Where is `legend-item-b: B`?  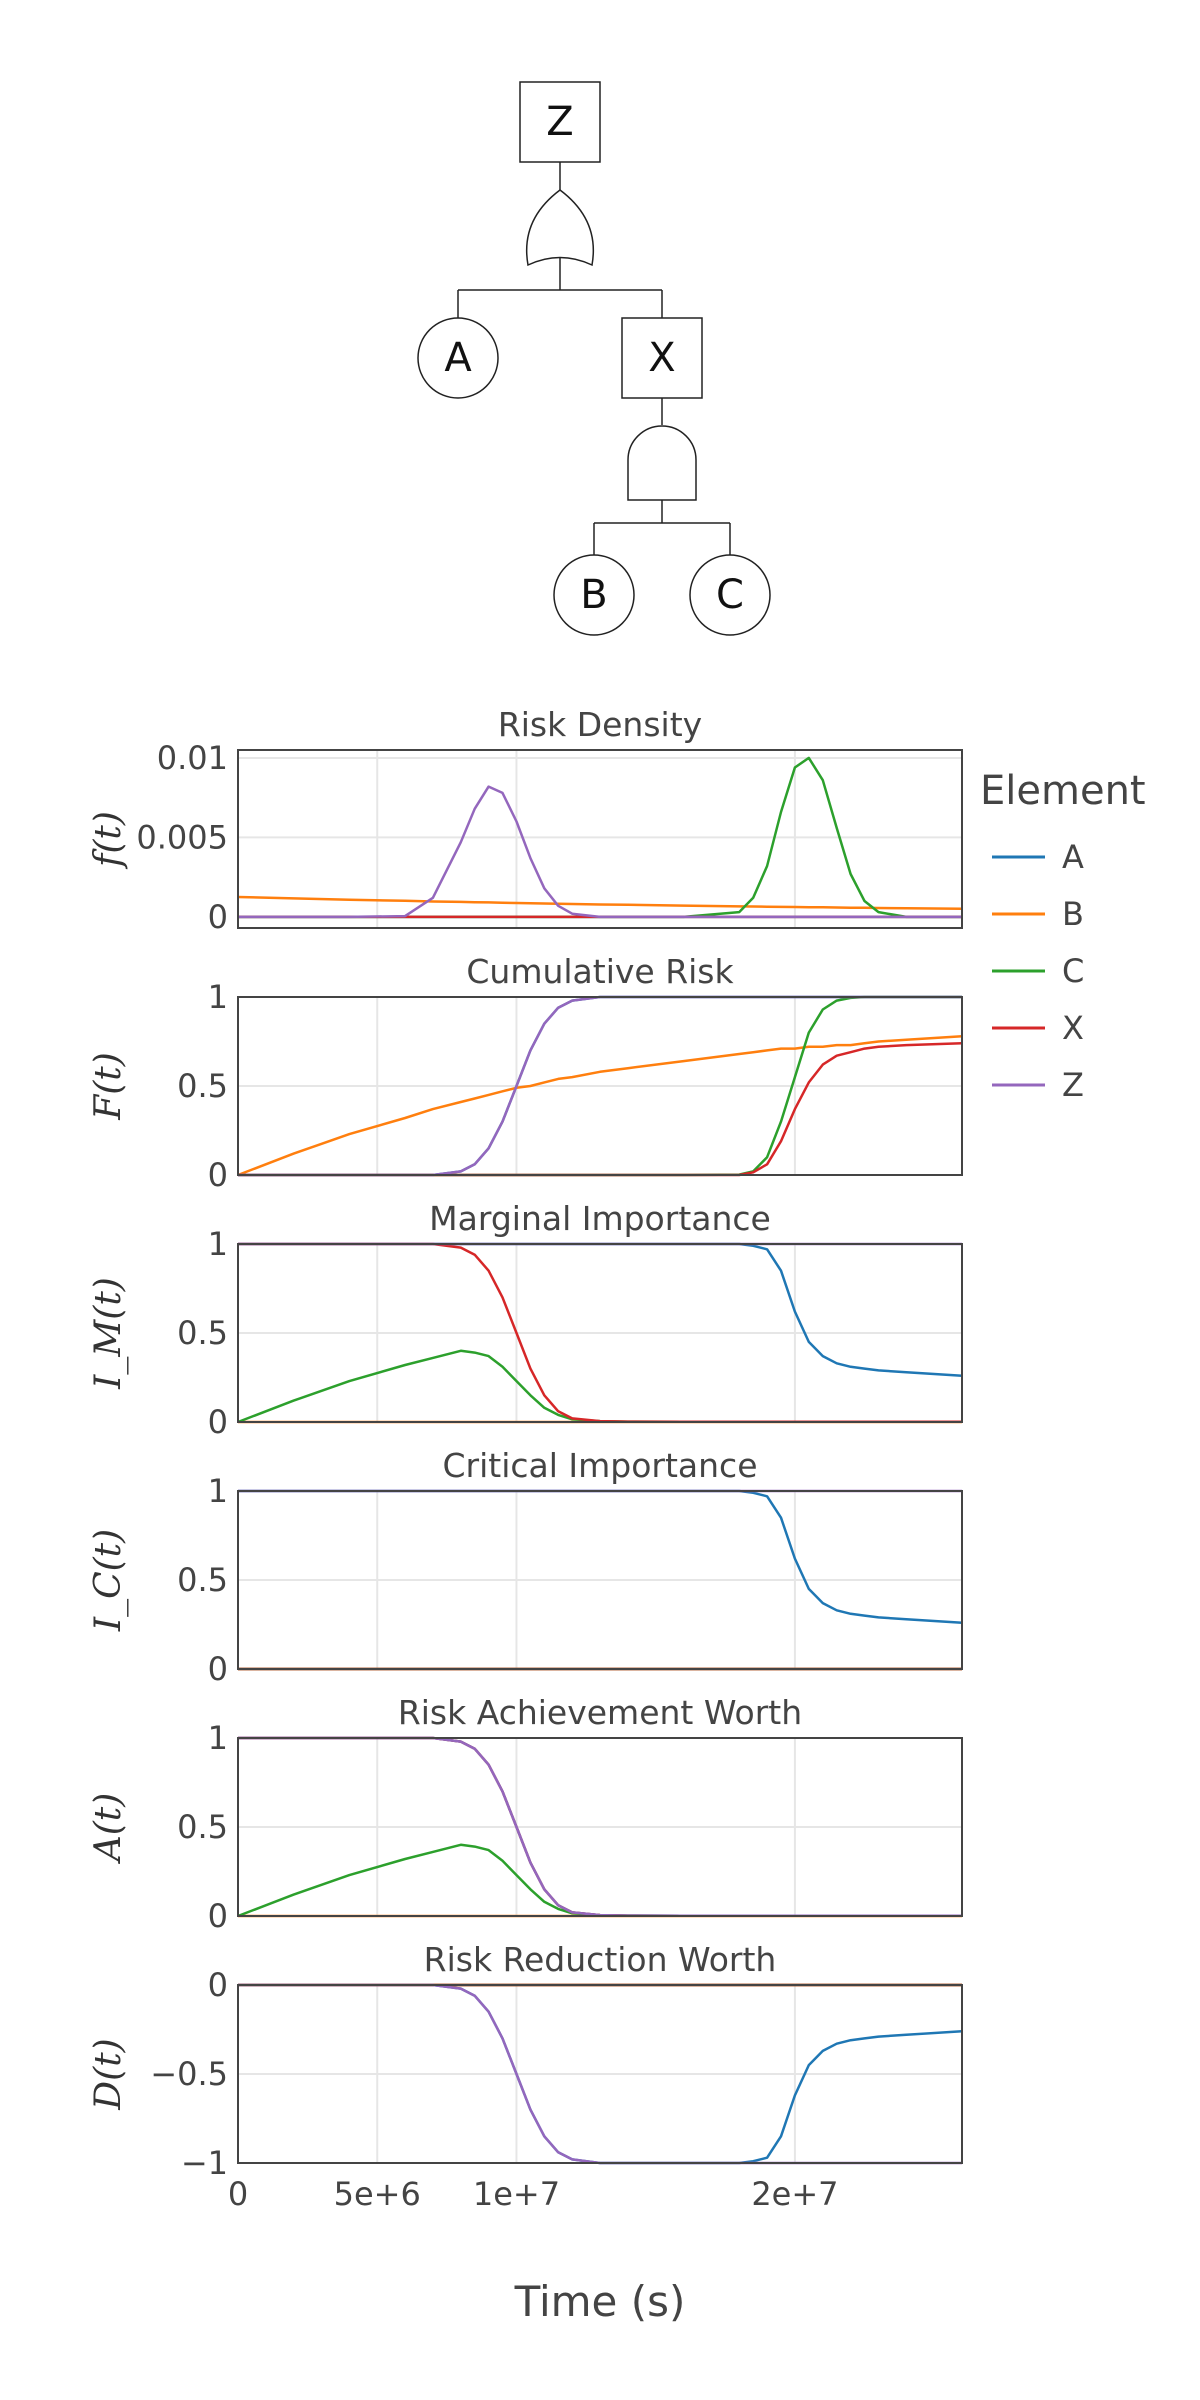 legend-item-b: B is located at coordinates (1038, 914).